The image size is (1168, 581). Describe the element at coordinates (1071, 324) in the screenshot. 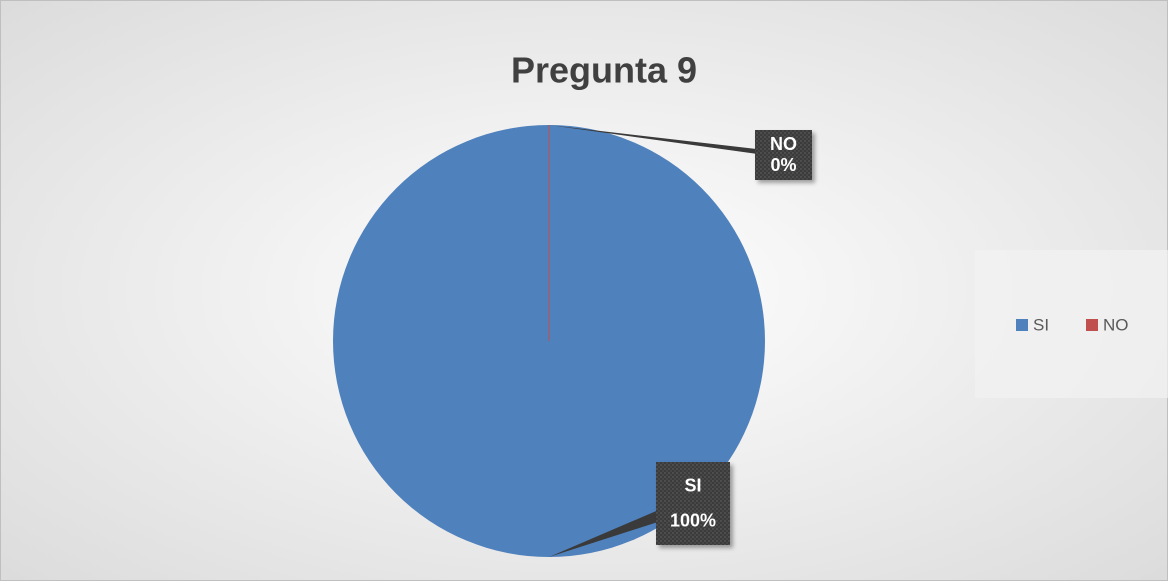

I see `legend-background` at that location.